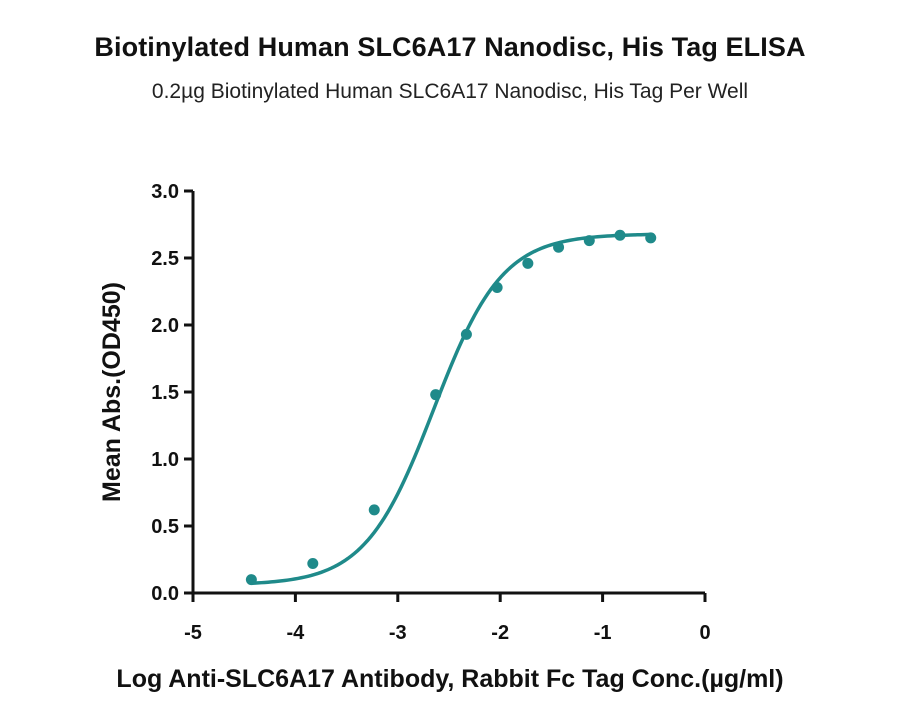 The width and height of the screenshot is (900, 725). Describe the element at coordinates (165, 192) in the screenshot. I see `y-tick-label: 3.0` at that location.